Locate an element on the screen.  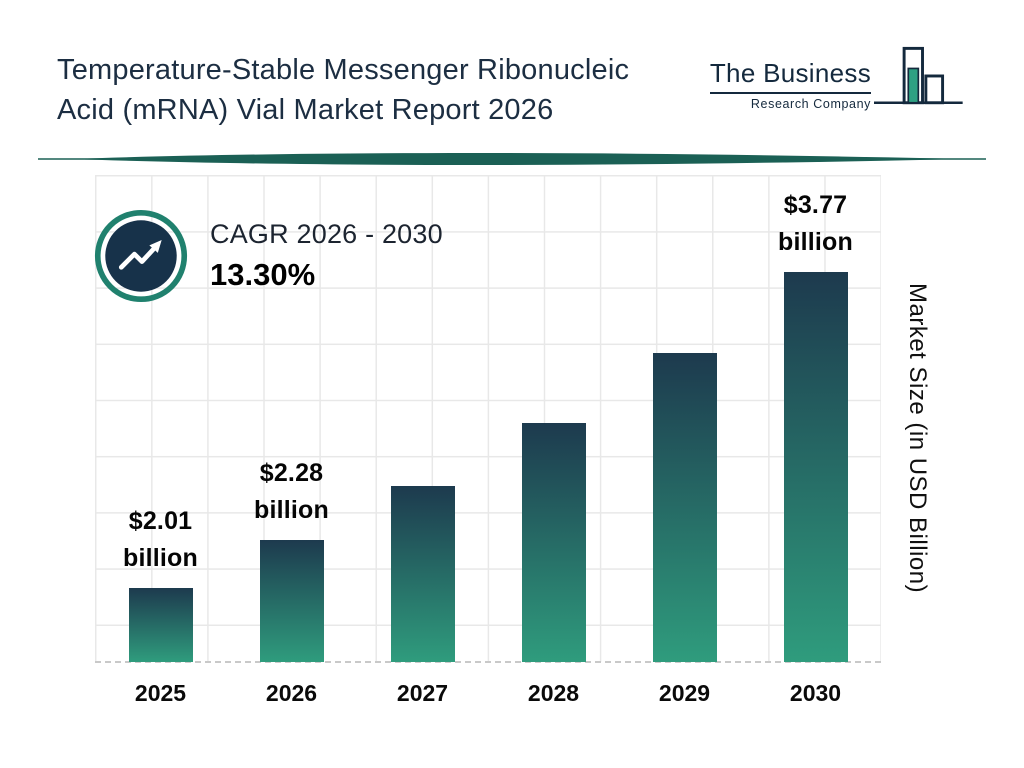
x-axis-line is located at coordinates (488, 662).